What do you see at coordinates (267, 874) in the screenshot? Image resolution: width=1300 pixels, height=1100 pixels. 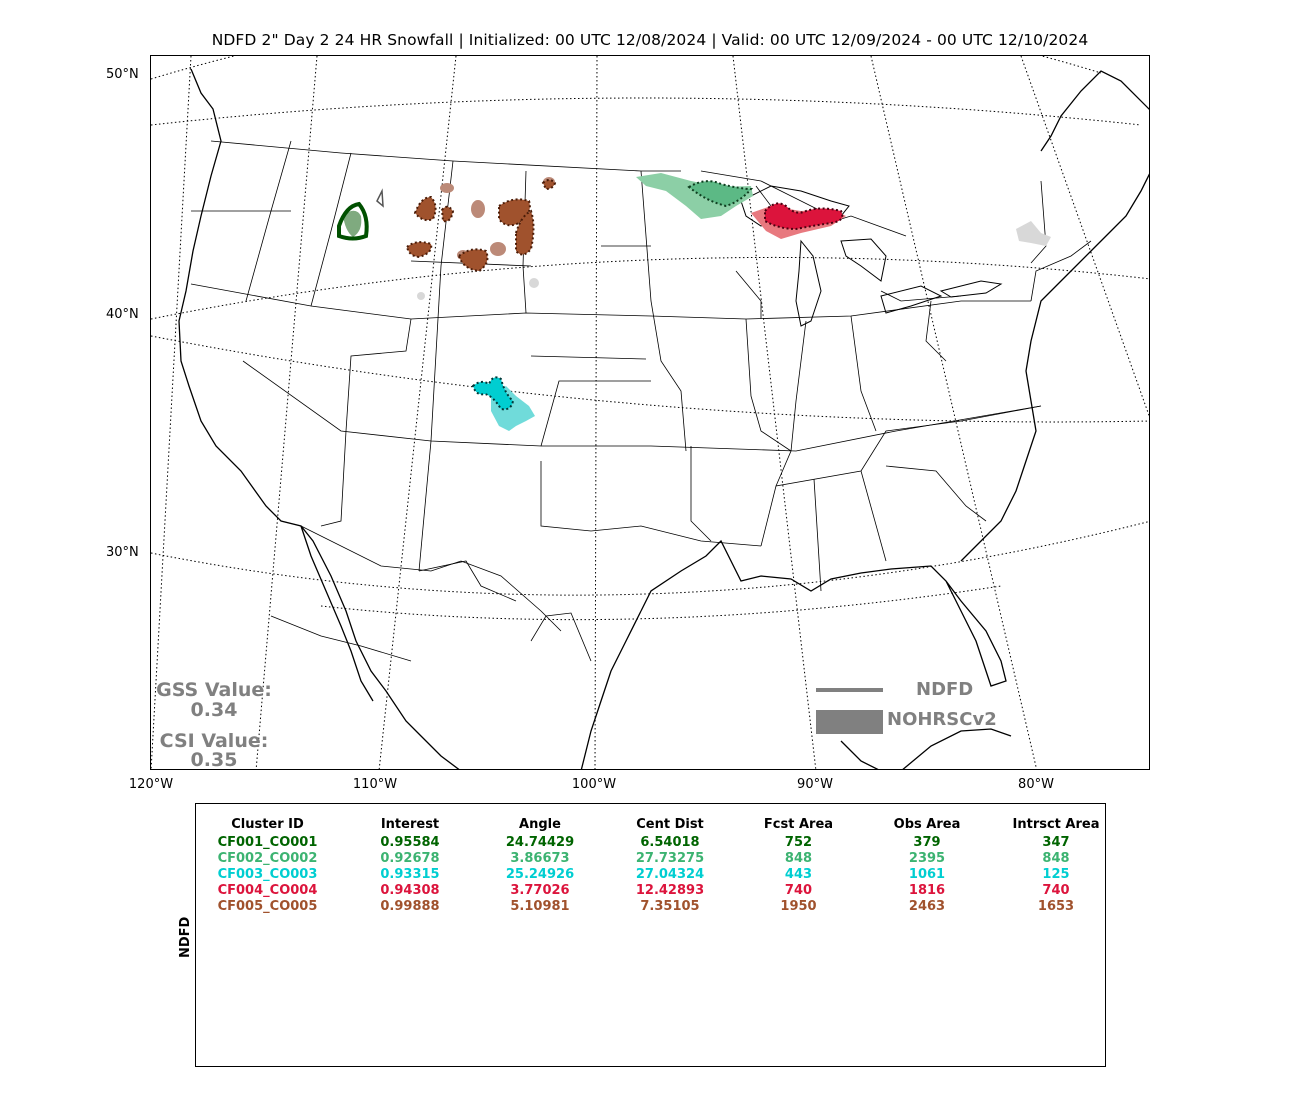 I see `cell-cluster-id: CF003_CO003` at bounding box center [267, 874].